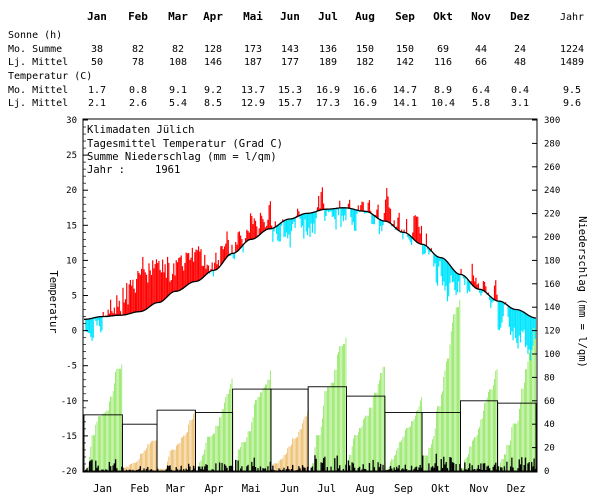  I want to click on table-cell-temp_mean: 6.4, so click(481, 90).